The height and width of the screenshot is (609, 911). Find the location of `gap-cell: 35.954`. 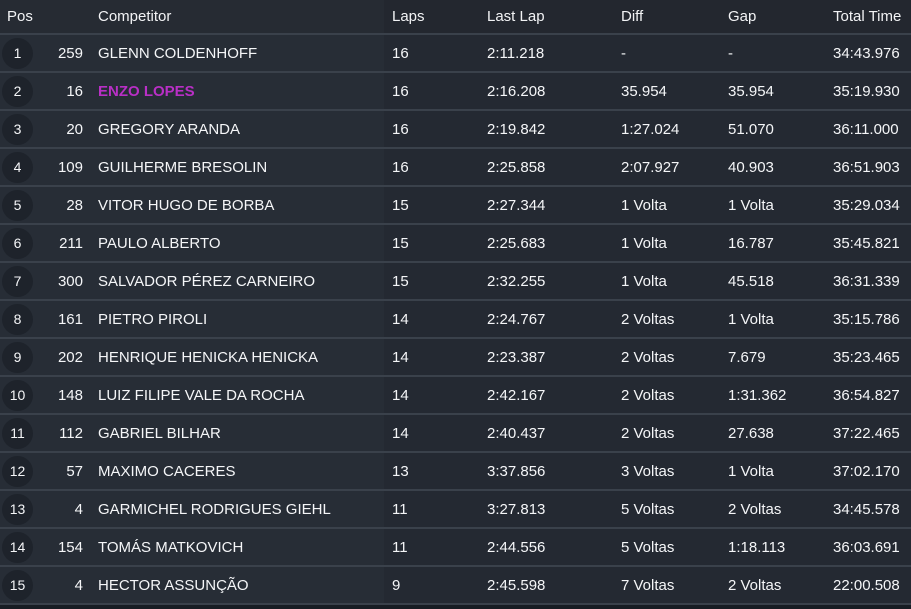

gap-cell: 35.954 is located at coordinates (773, 91).